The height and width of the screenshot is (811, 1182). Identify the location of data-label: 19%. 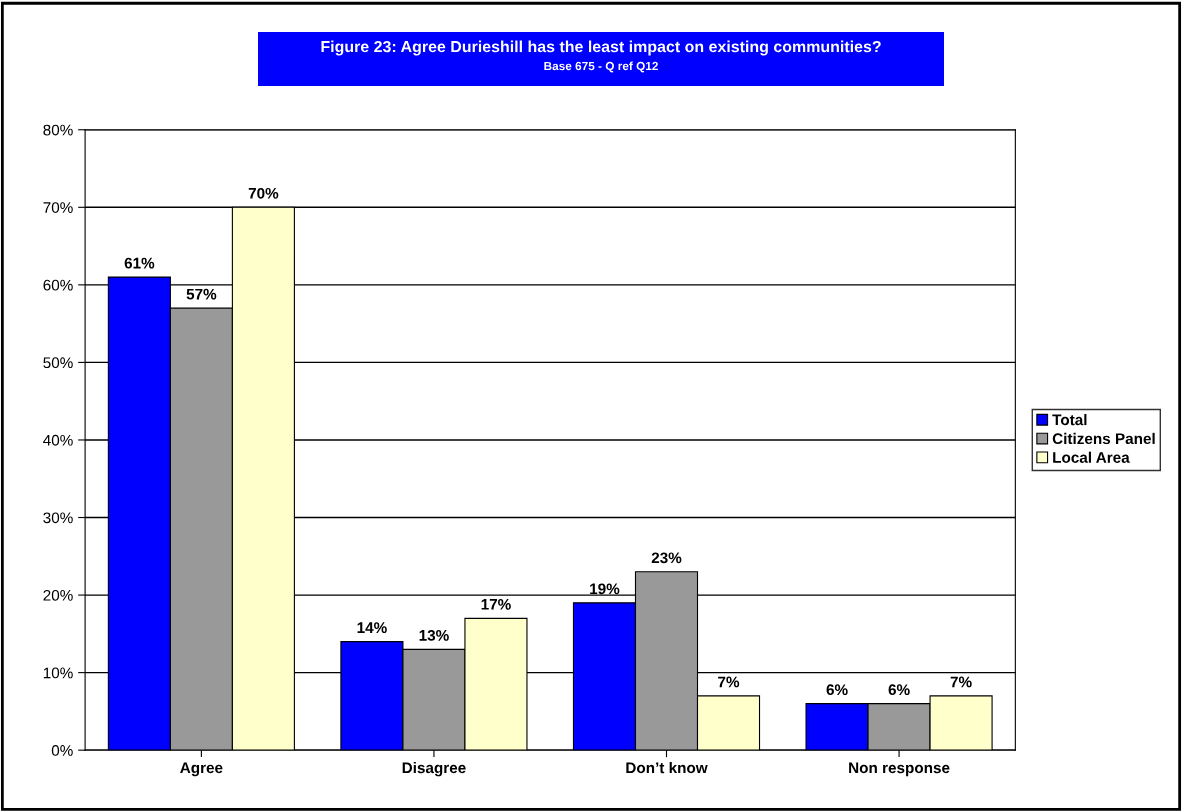
(605, 589).